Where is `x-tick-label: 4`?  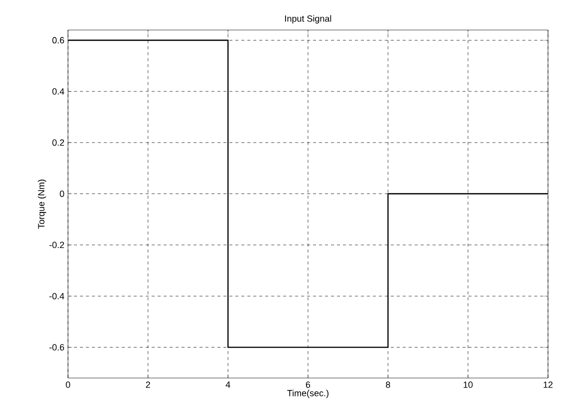 x-tick-label: 4 is located at coordinates (228, 385).